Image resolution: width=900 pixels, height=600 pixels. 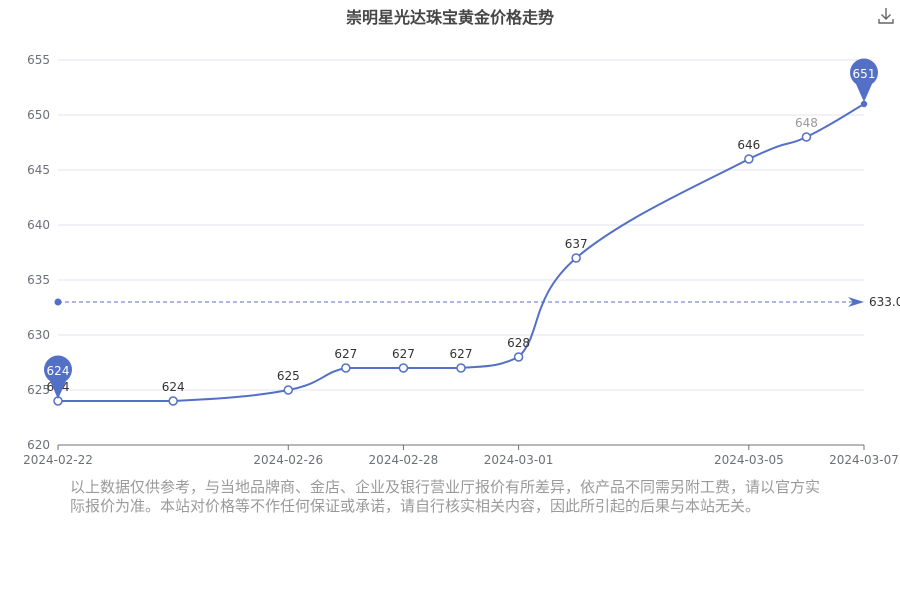 What do you see at coordinates (38, 115) in the screenshot?
I see `y-tick-label: 650` at bounding box center [38, 115].